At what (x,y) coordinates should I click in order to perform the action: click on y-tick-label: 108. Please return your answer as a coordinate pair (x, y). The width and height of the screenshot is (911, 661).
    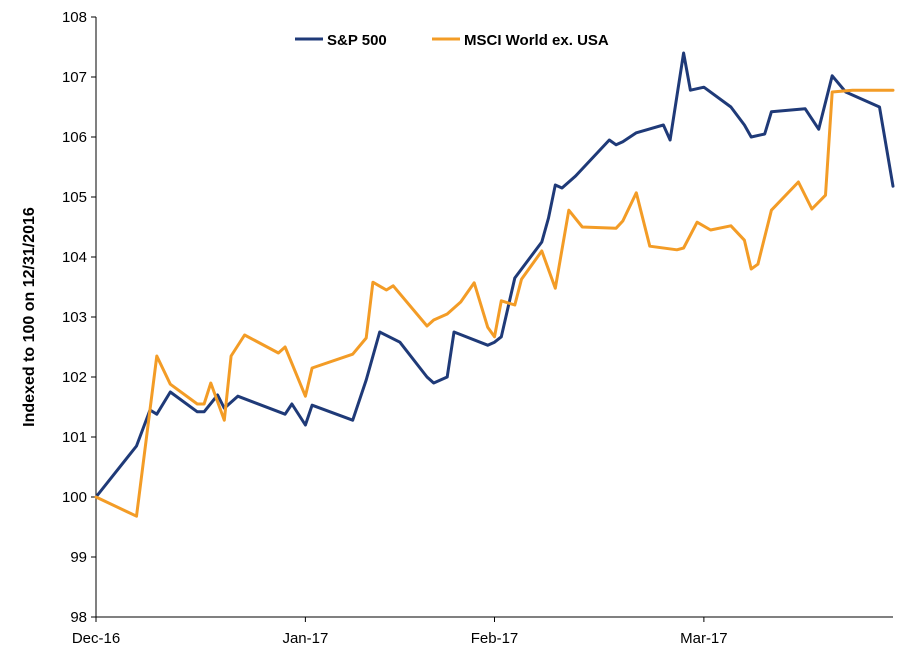
    Looking at the image, I should click on (74, 17).